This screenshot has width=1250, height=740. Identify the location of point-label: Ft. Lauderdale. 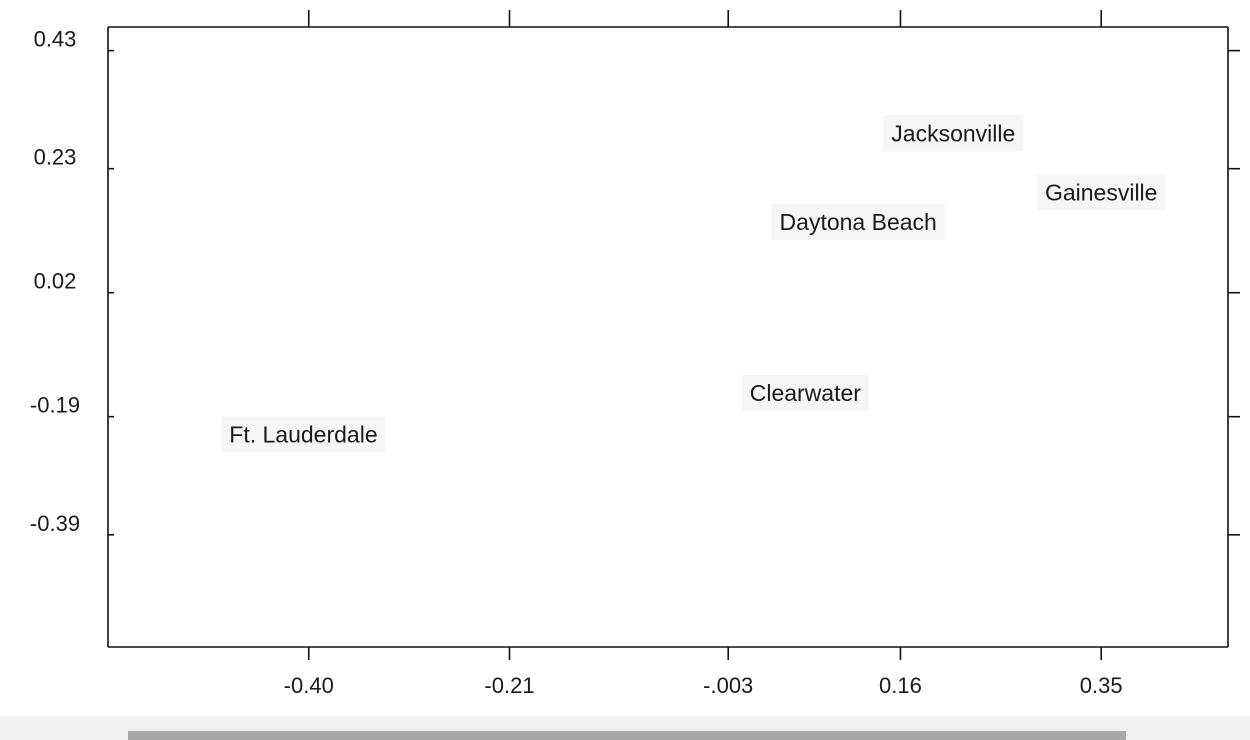
(303, 434).